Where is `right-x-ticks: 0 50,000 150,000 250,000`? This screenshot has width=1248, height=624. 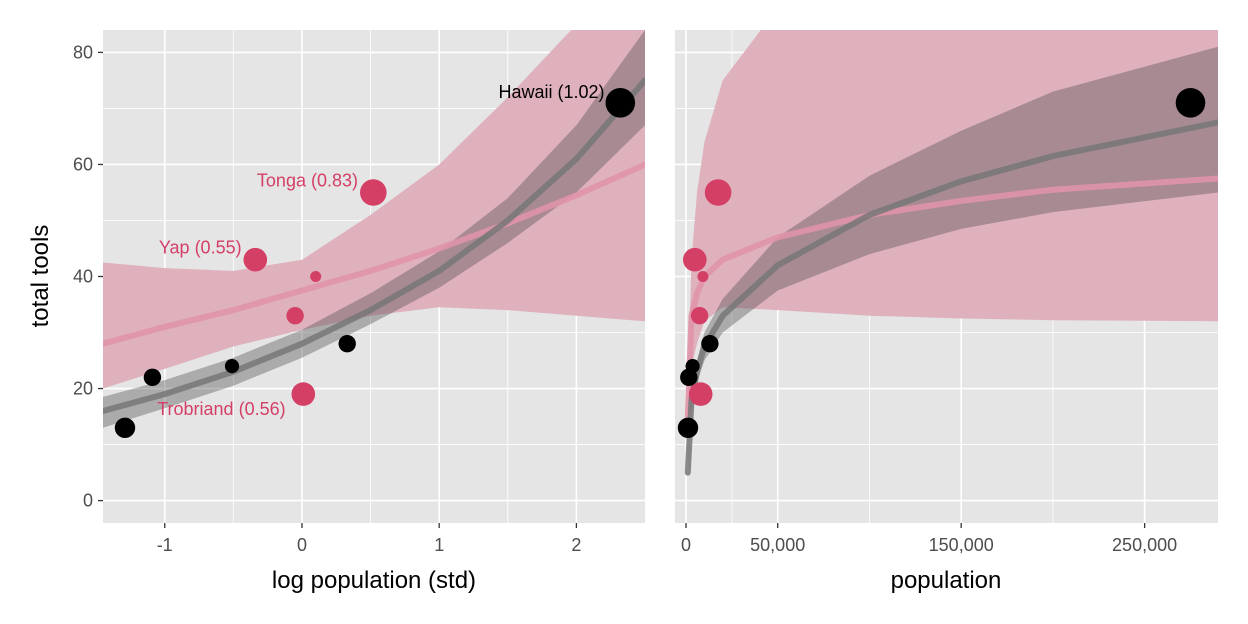 right-x-ticks: 0 50,000 150,000 250,000 is located at coordinates (929, 539).